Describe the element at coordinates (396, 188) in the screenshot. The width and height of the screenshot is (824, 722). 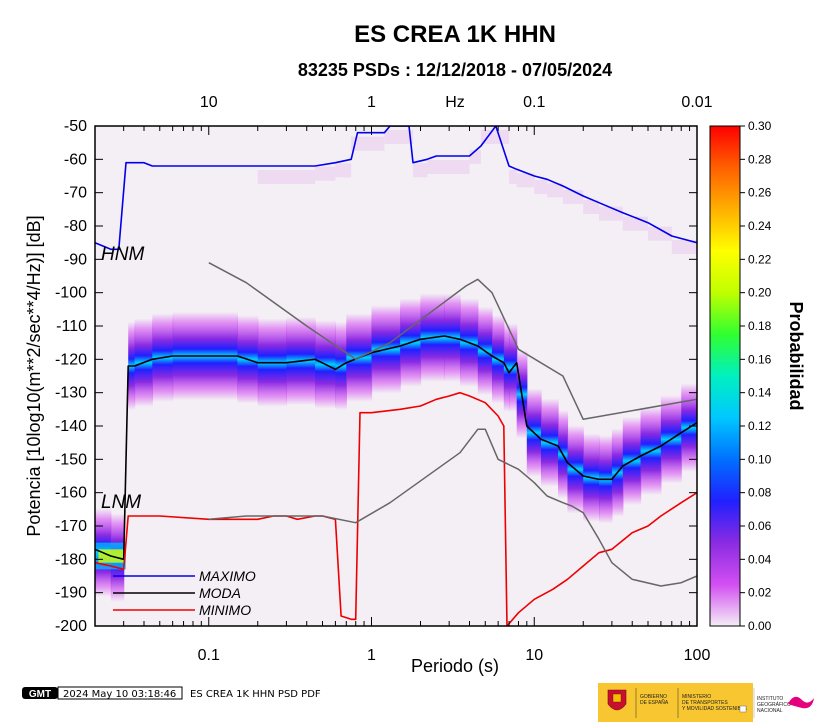
I see `series-maximo` at that location.